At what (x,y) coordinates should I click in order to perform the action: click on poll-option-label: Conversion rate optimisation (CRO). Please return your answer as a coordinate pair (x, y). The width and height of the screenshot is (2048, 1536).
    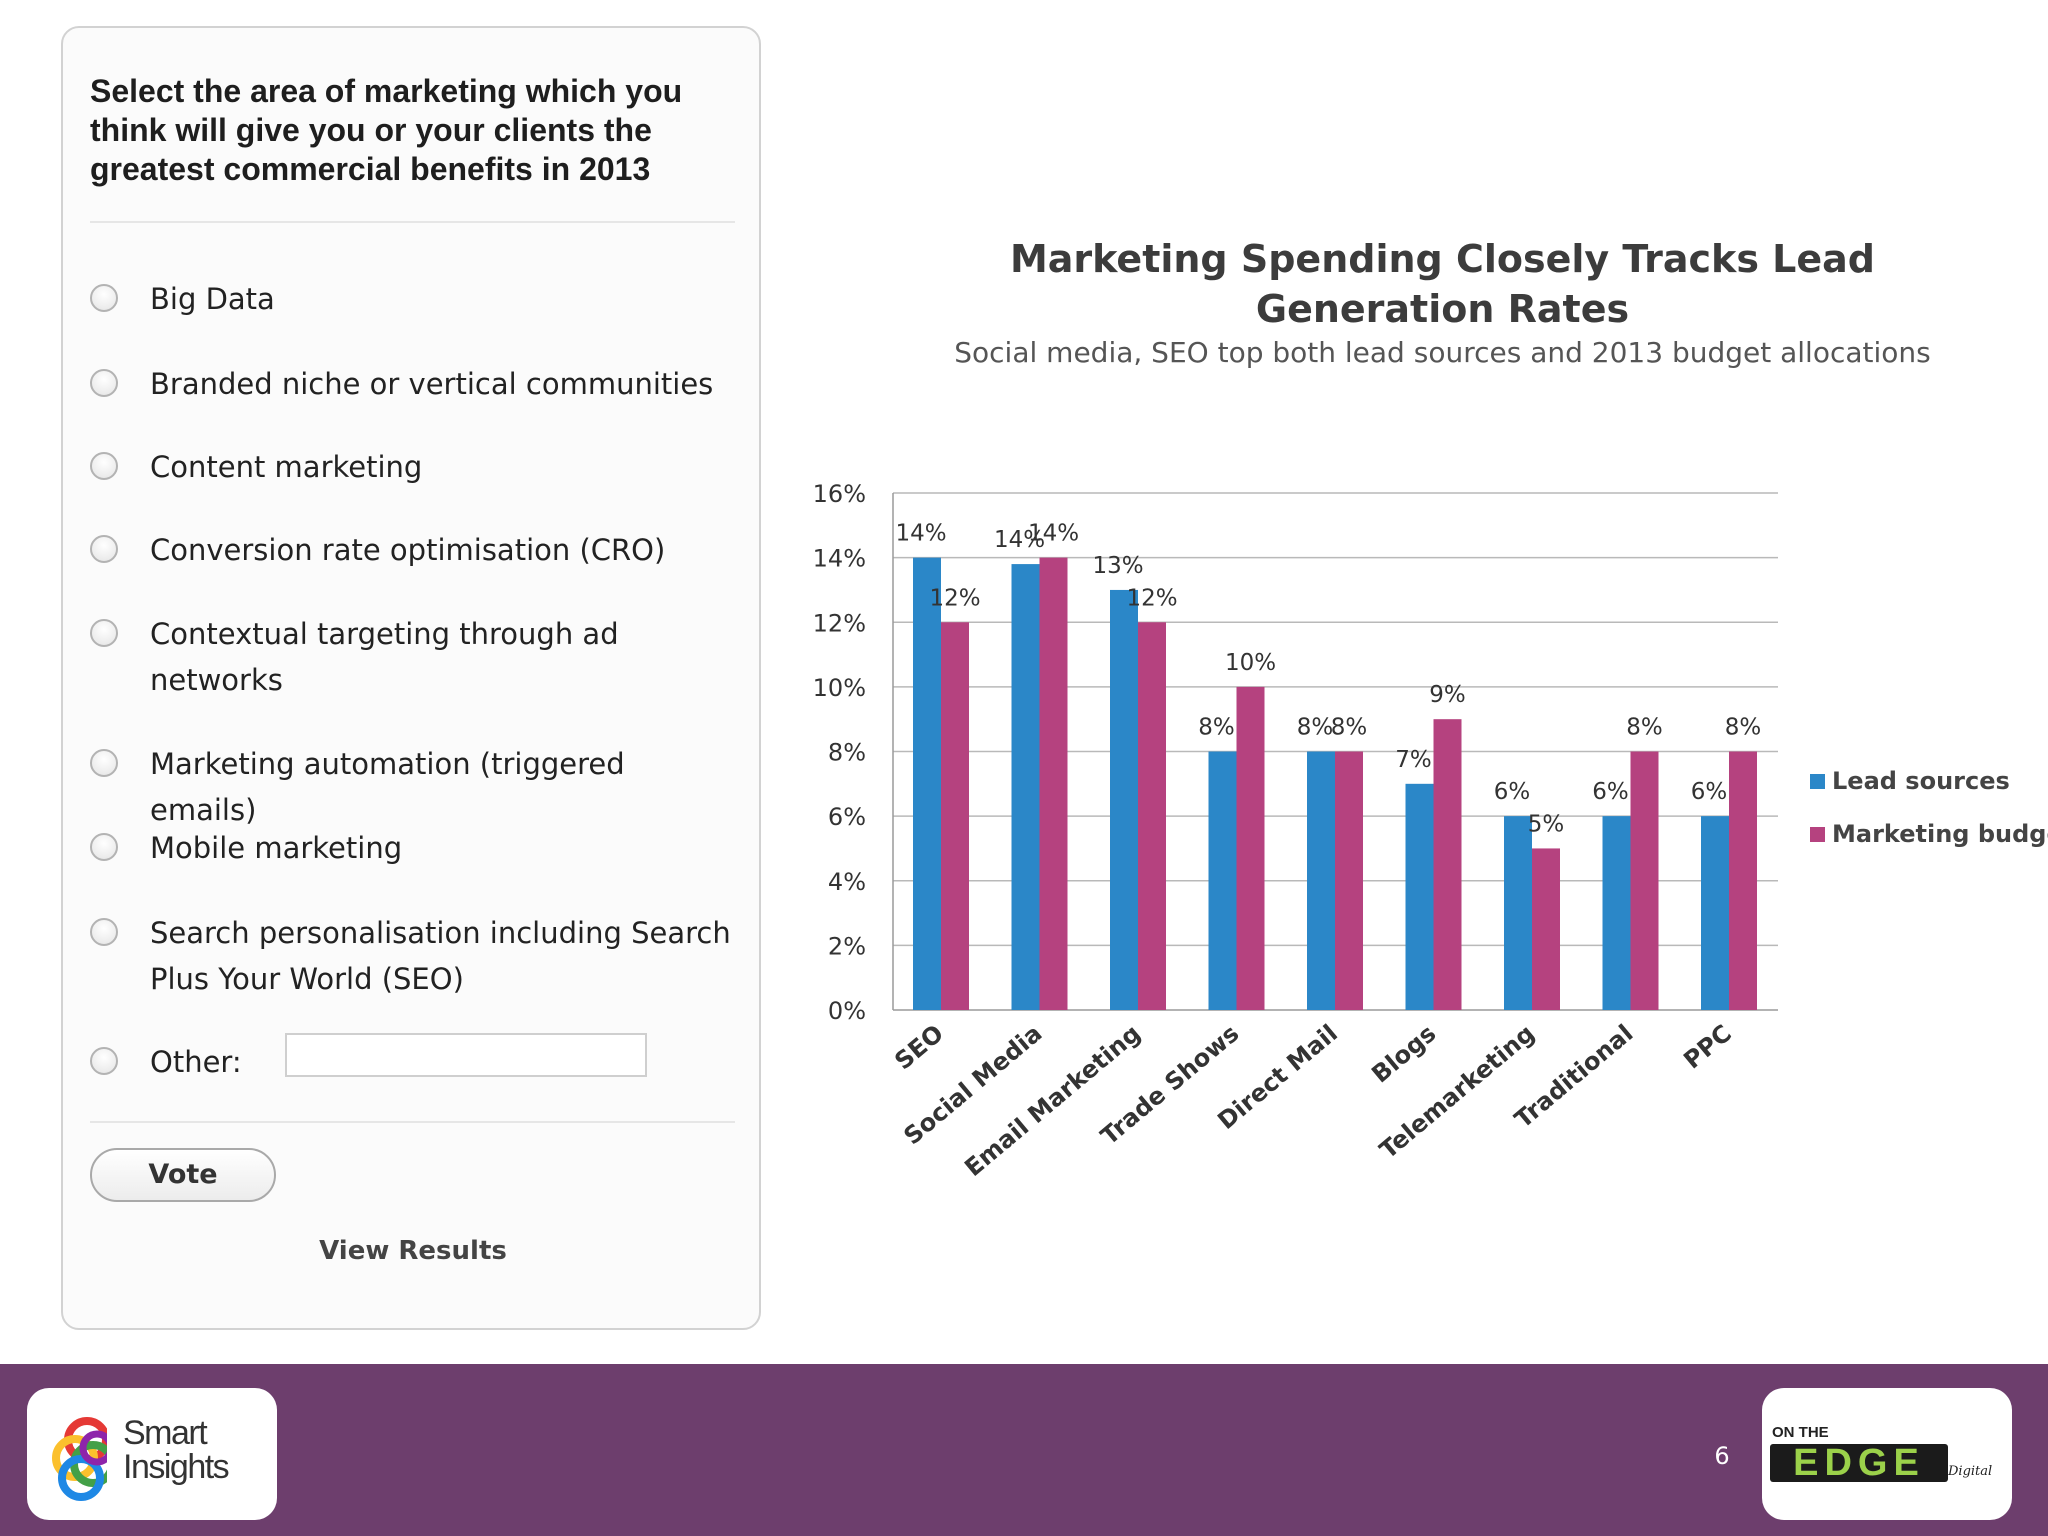
    Looking at the image, I should click on (408, 550).